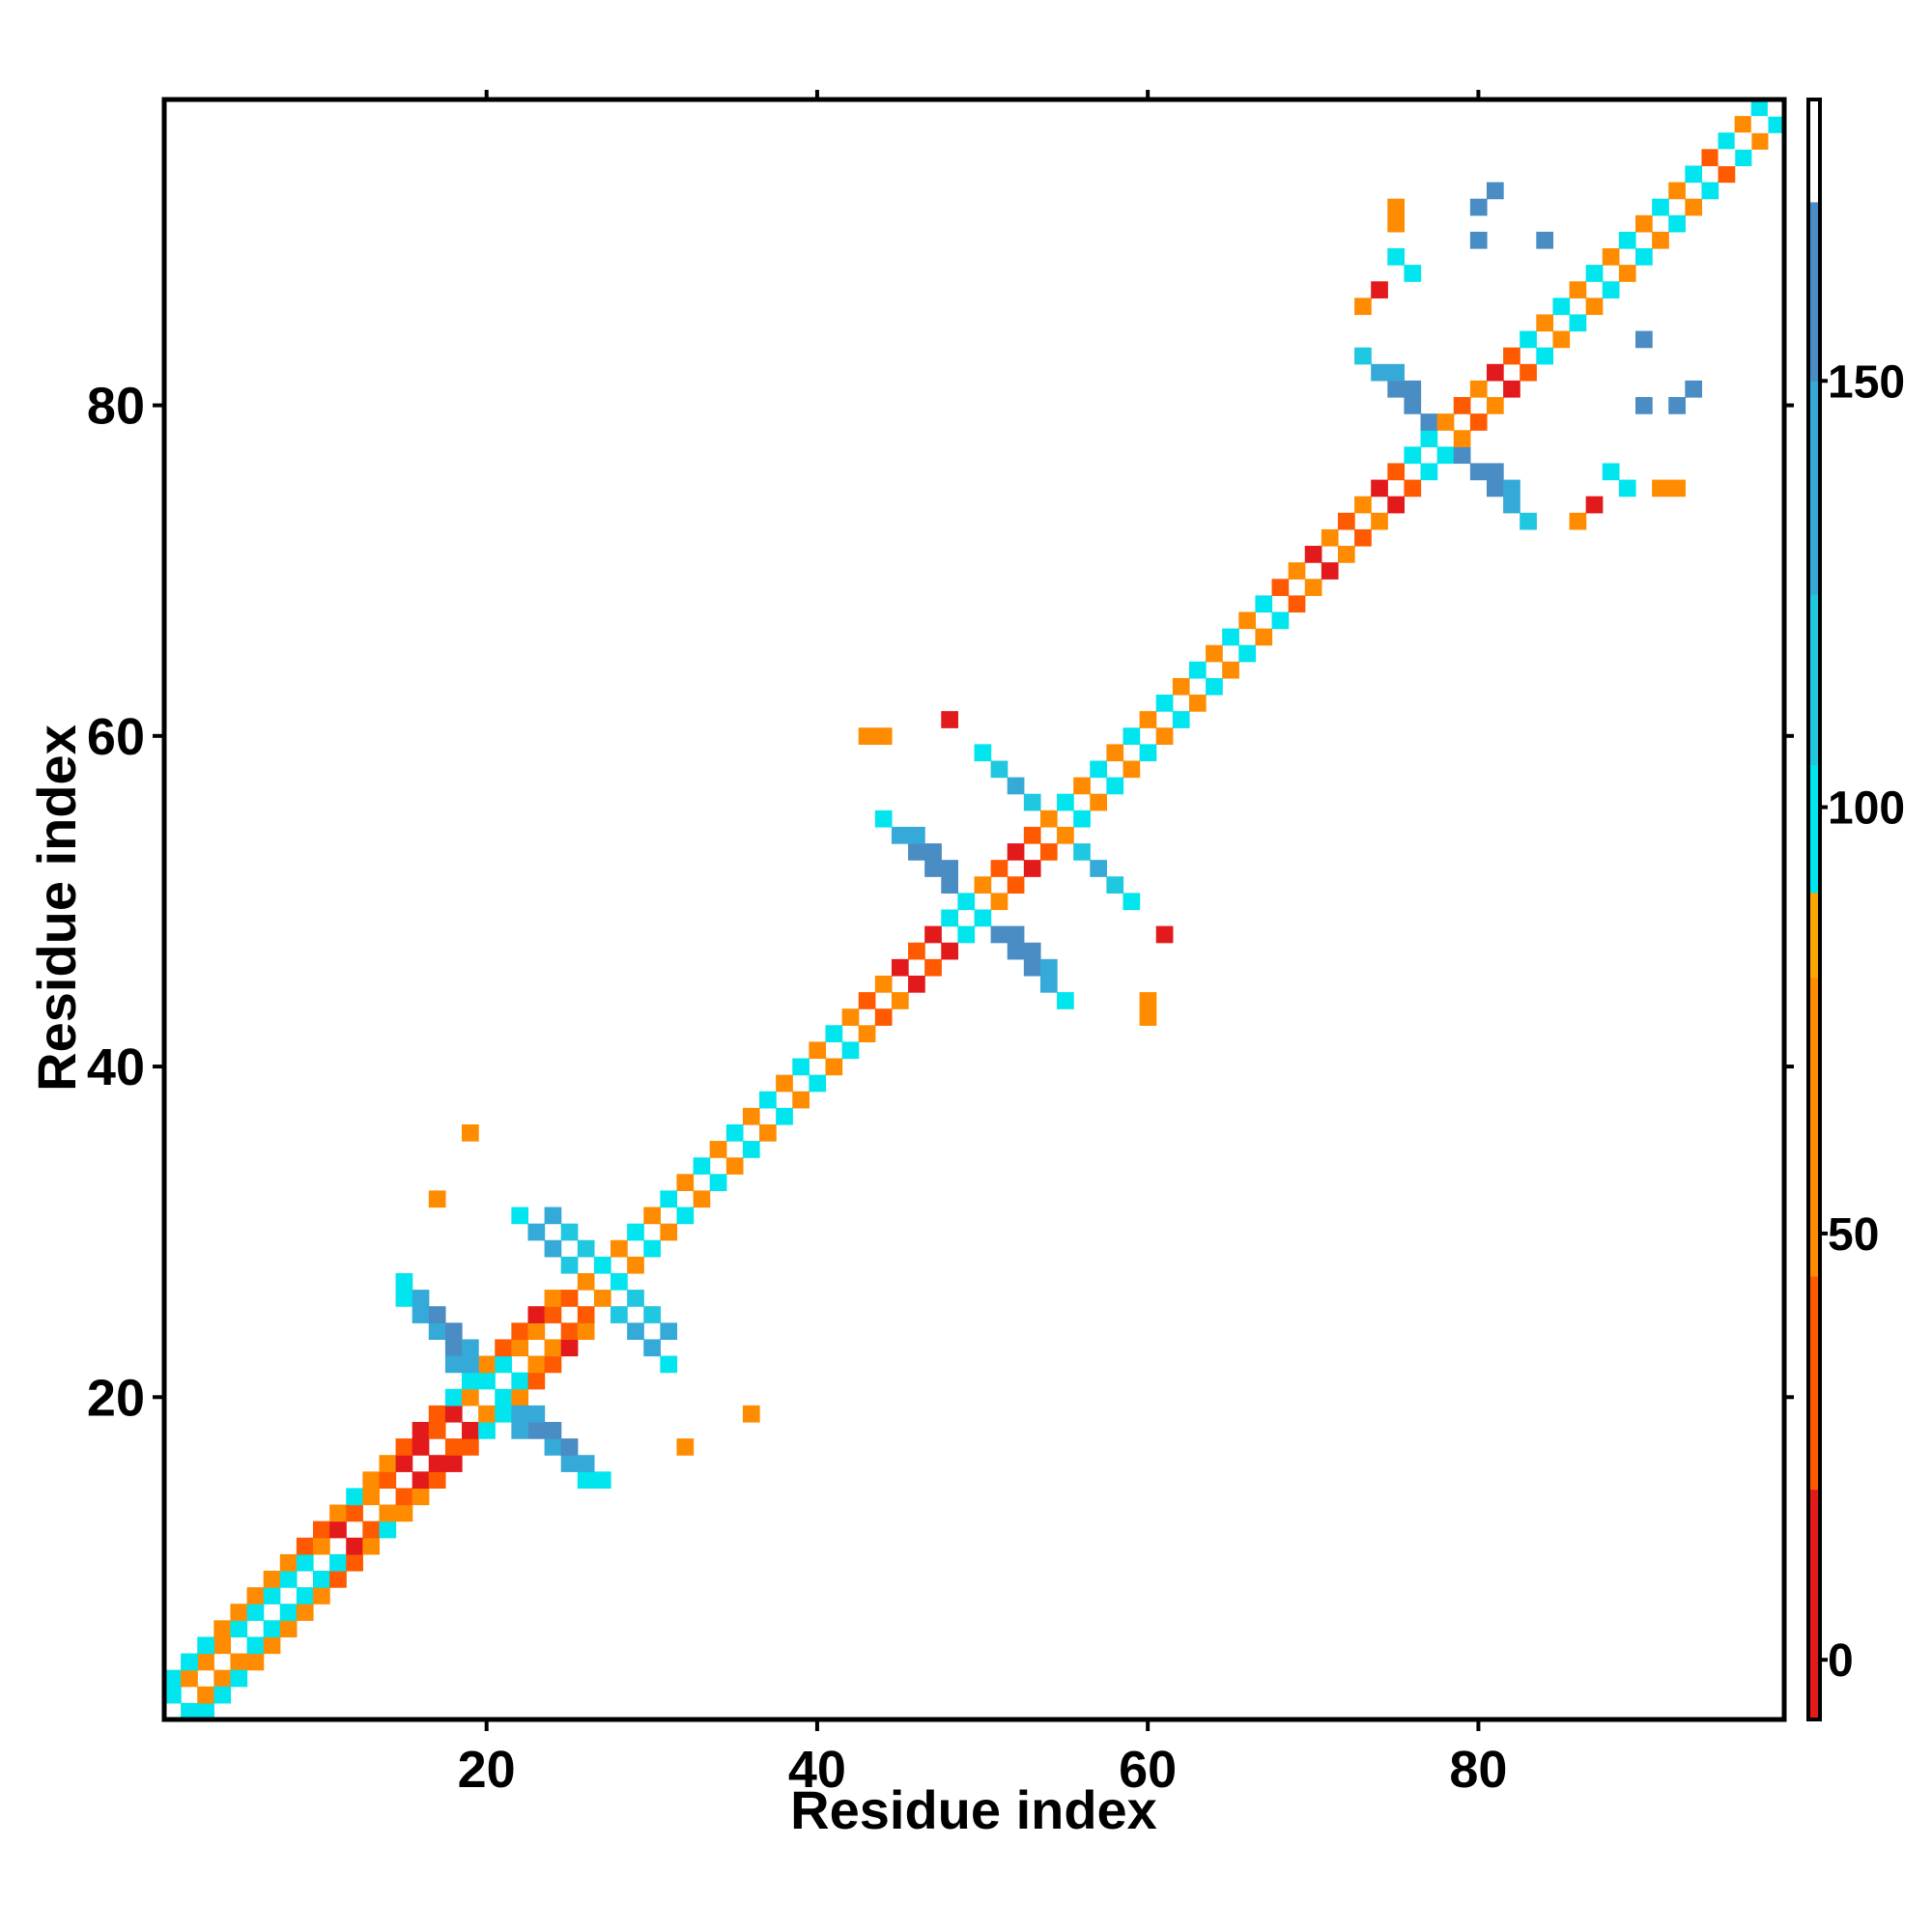  What do you see at coordinates (1478, 1770) in the screenshot?
I see `x-tick-label: 80` at bounding box center [1478, 1770].